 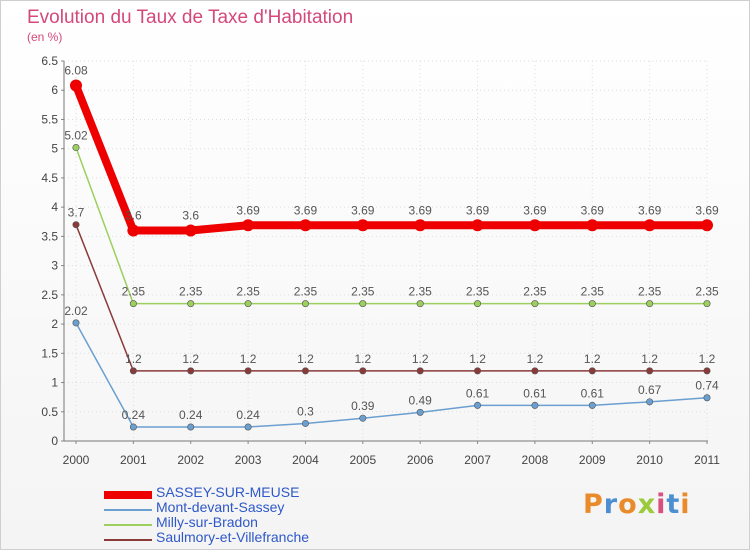 I want to click on data-label: 0.67, so click(x=650, y=390).